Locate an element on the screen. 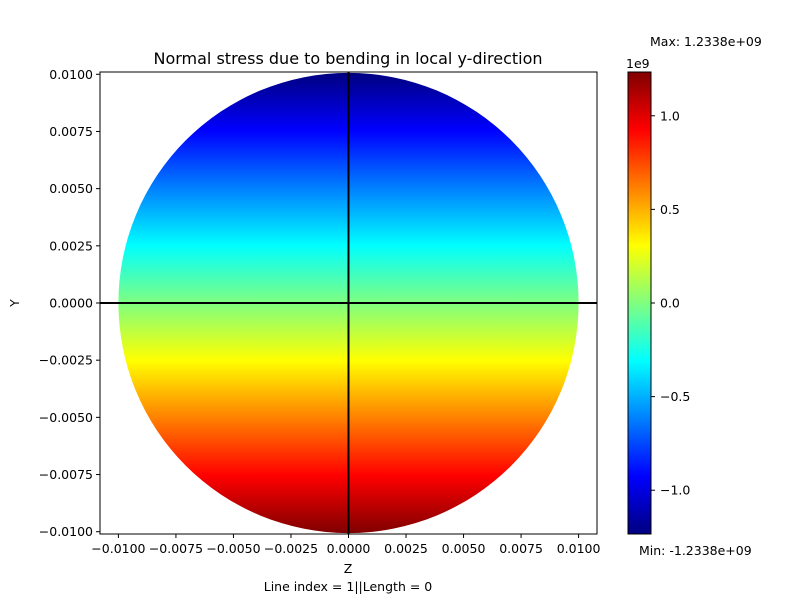  colorbar-scale-label: 1e9 is located at coordinates (638, 63).